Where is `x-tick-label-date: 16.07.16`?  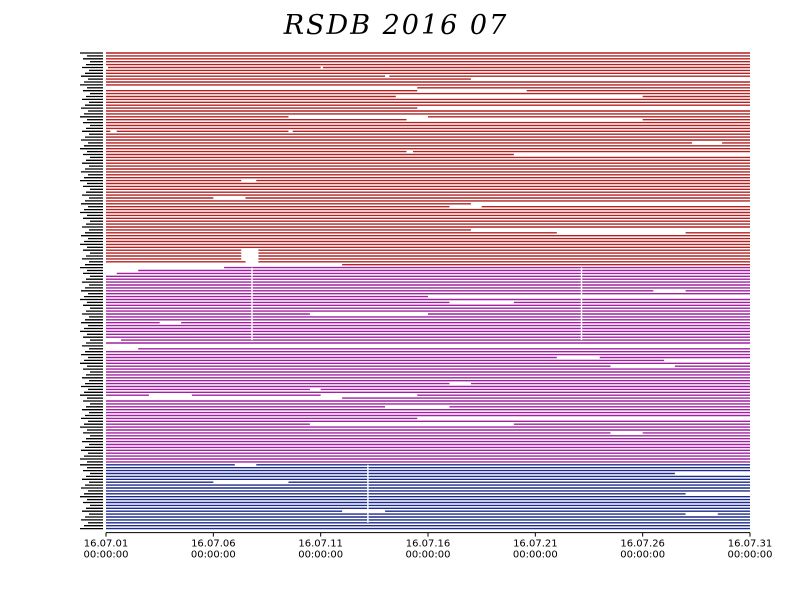 x-tick-label-date: 16.07.16 is located at coordinates (428, 544).